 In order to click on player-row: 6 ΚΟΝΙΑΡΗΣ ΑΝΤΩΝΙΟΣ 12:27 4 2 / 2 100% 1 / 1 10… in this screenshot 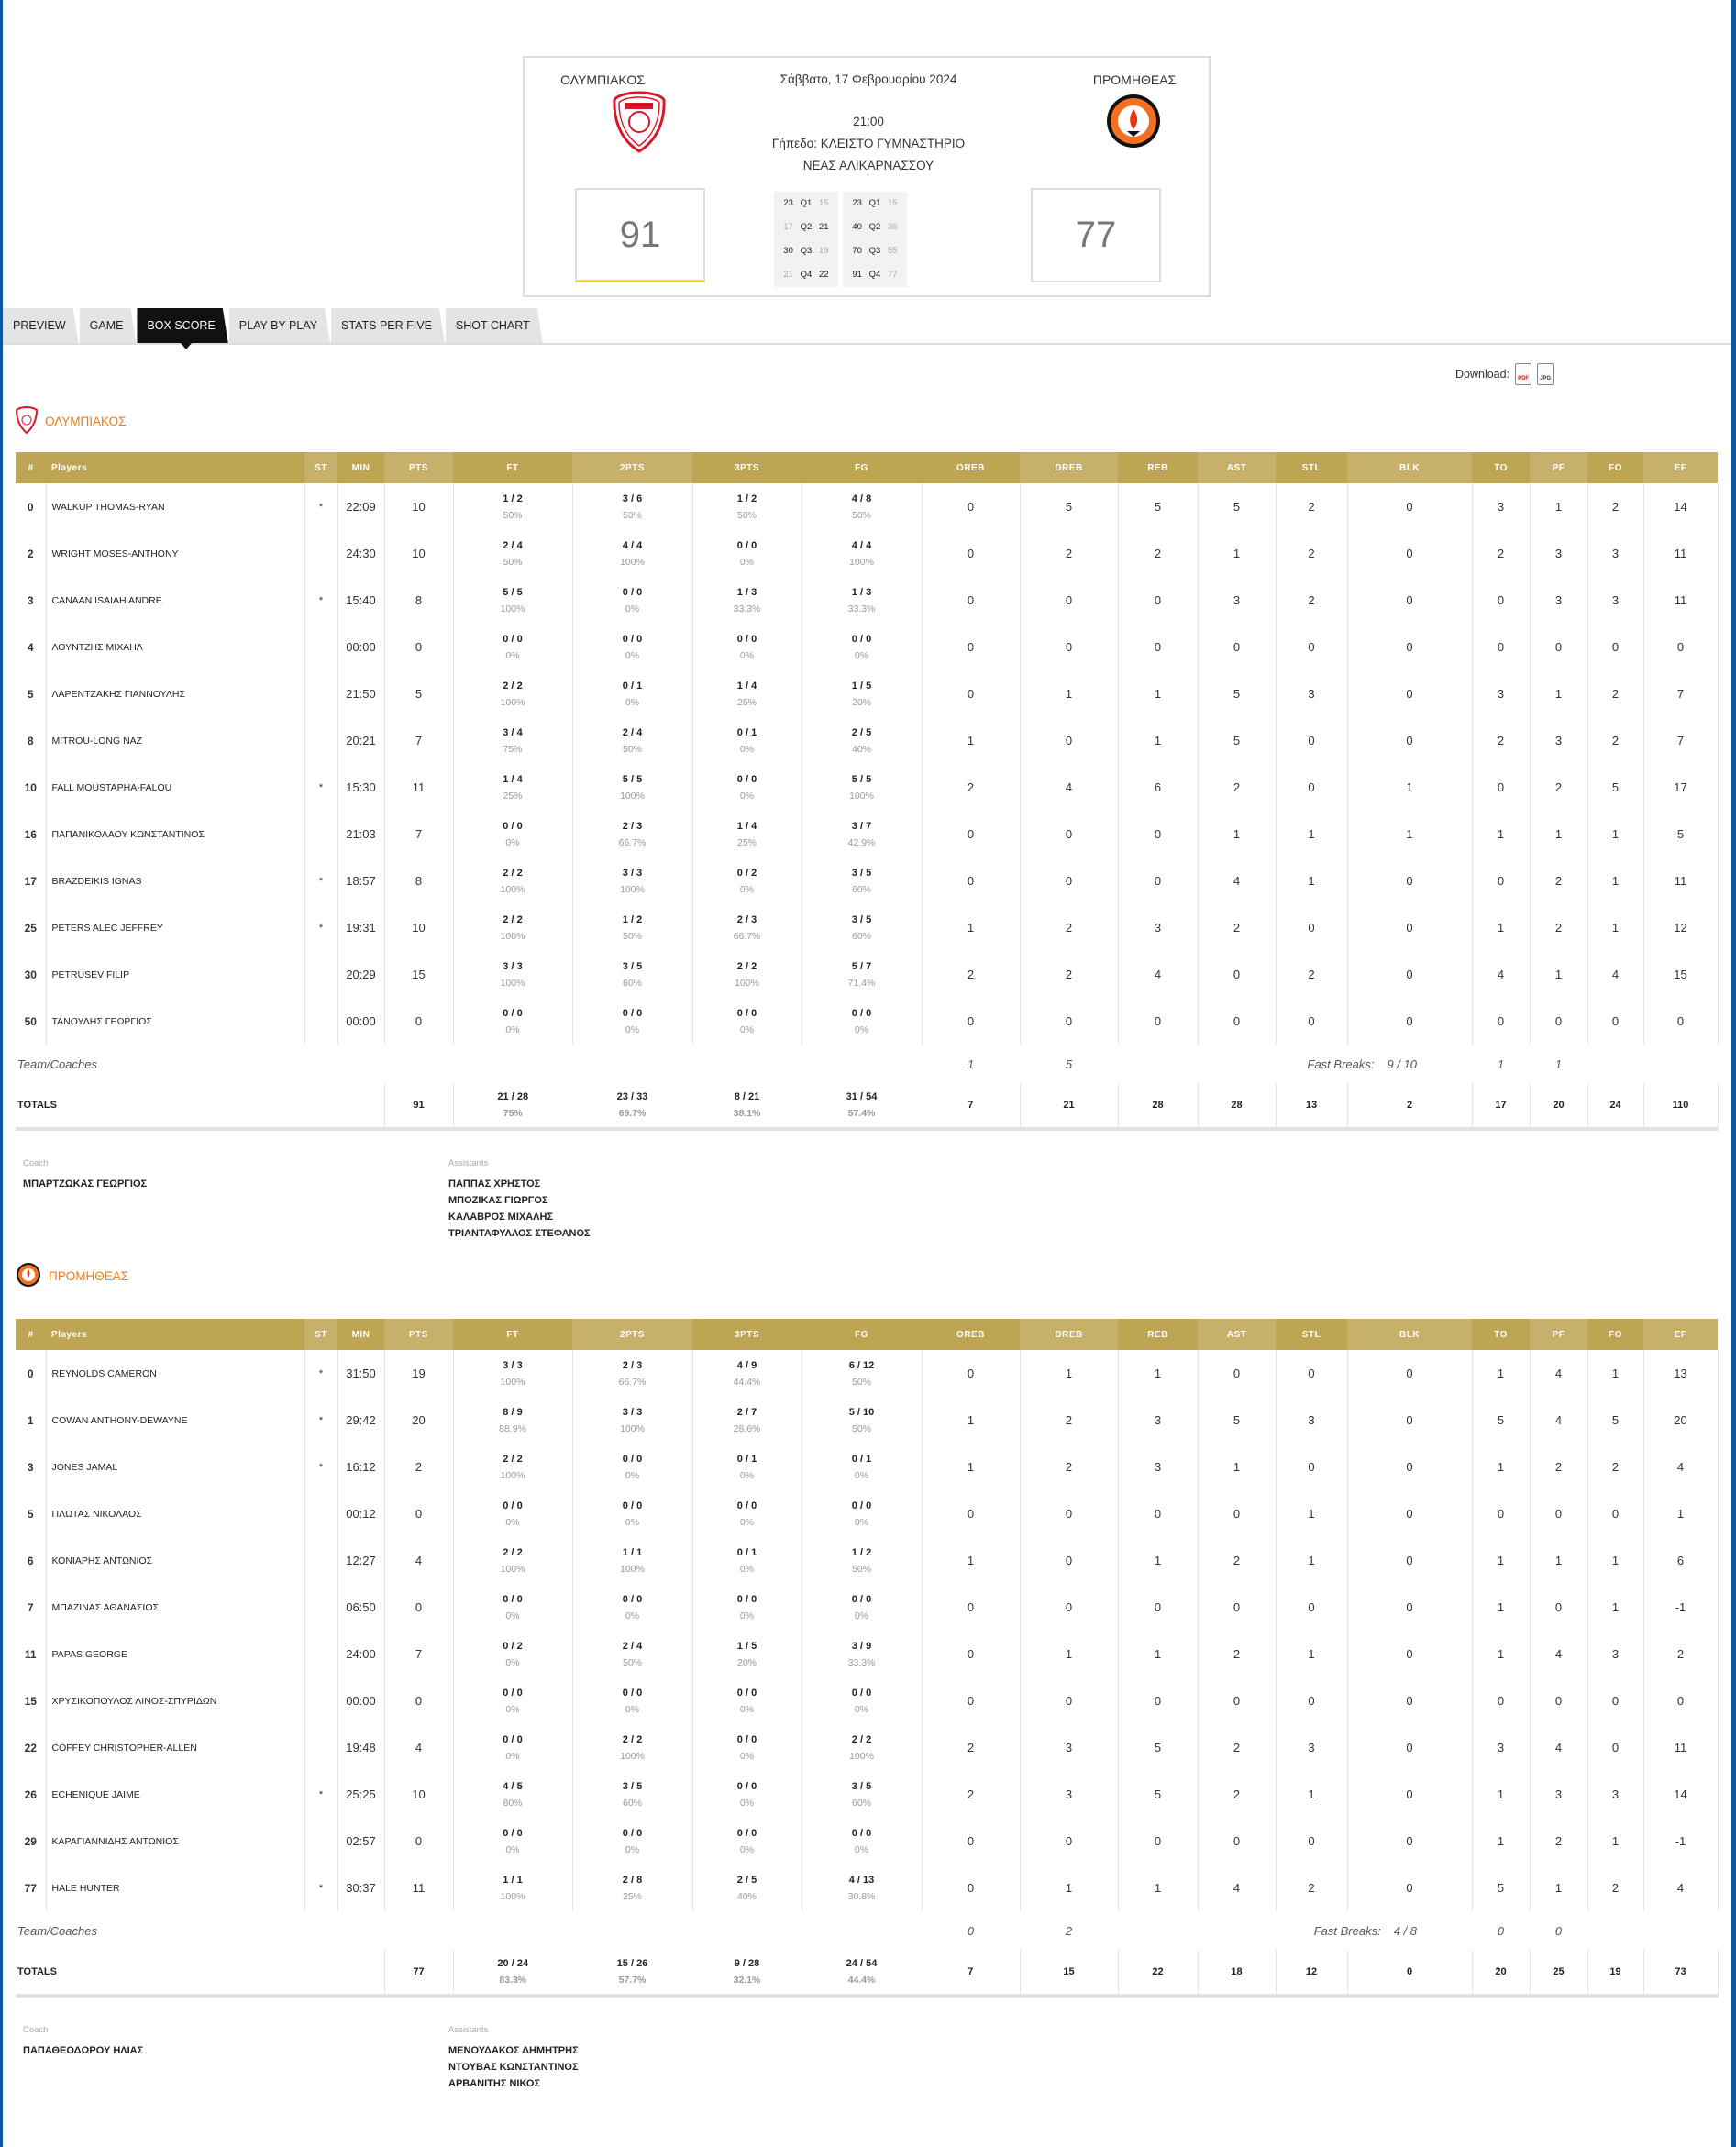, I will do `click(867, 1560)`.